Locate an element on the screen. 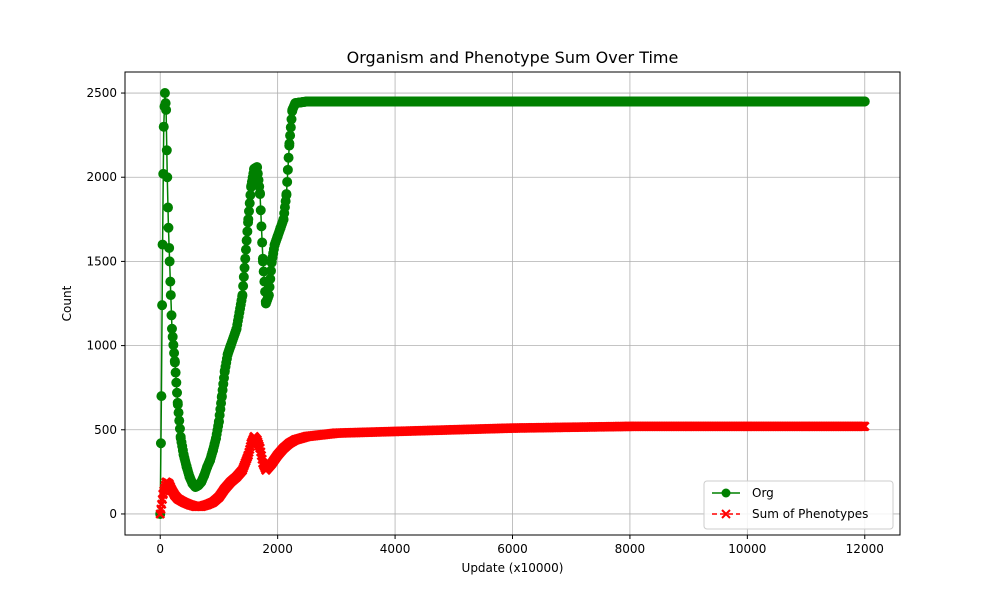 This screenshot has width=1000, height=600. x-axis-label: Update (x10000) is located at coordinates (513, 568).